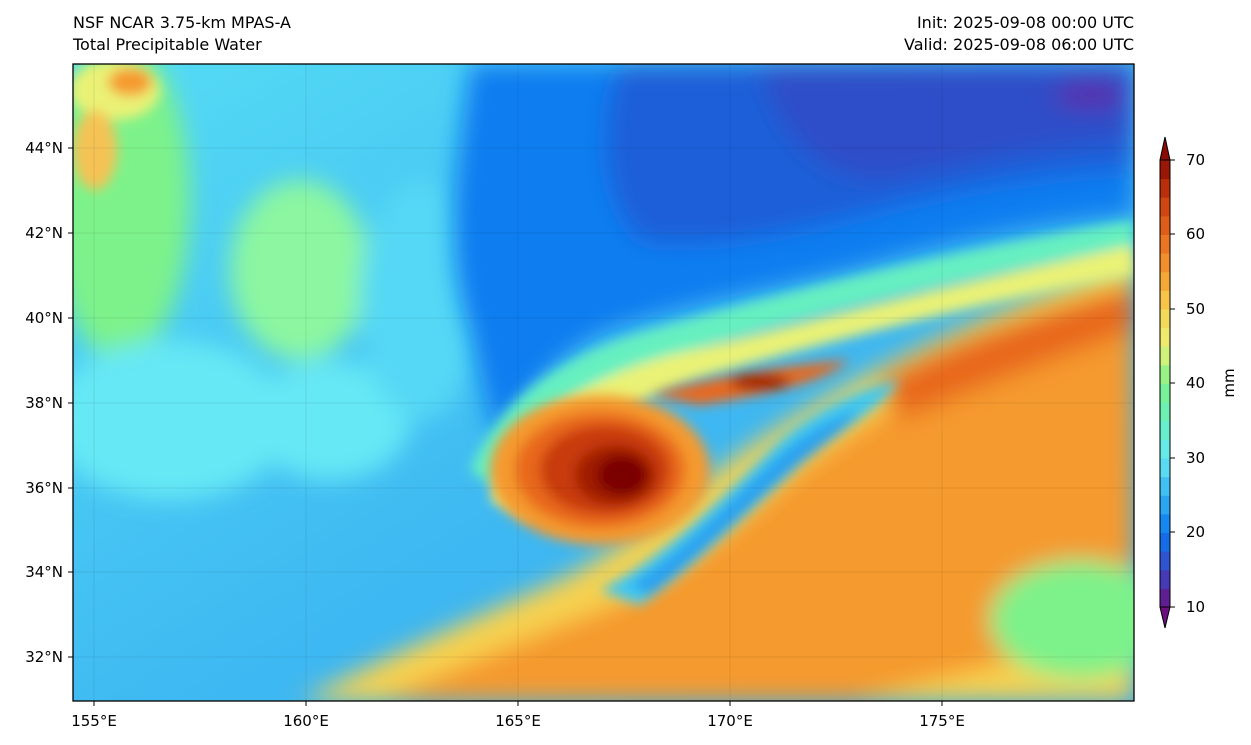 The width and height of the screenshot is (1251, 745). Describe the element at coordinates (1195, 160) in the screenshot. I see `colorbar-label-70: 70` at that location.